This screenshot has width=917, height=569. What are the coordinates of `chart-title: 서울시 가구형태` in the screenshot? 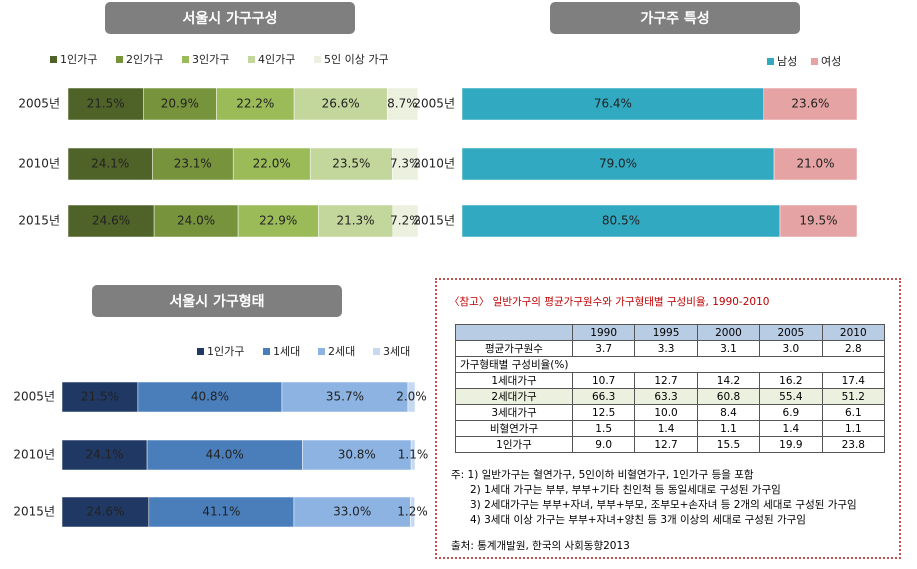 It's located at (216, 301).